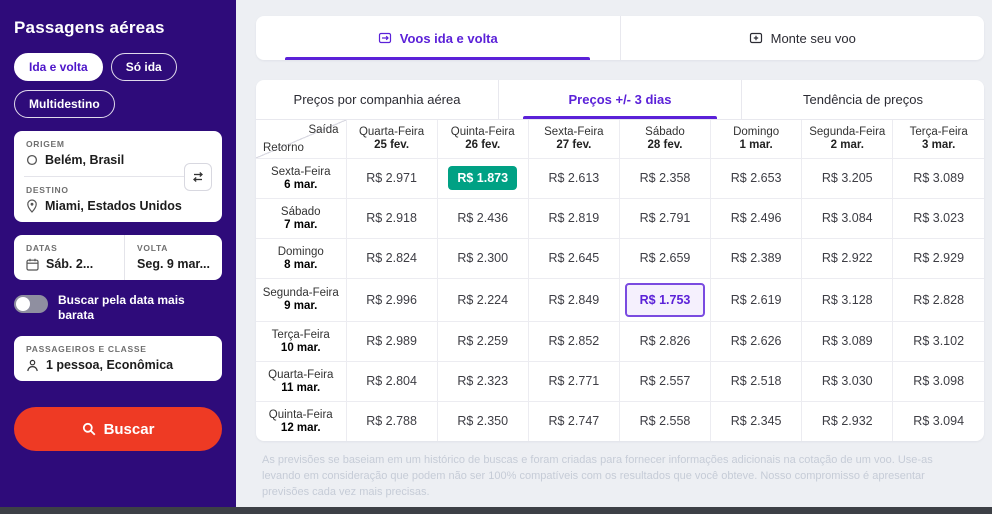  Describe the element at coordinates (938, 139) in the screenshot. I see `matrix-column-header: Terça-Feira 3 mar.` at that location.